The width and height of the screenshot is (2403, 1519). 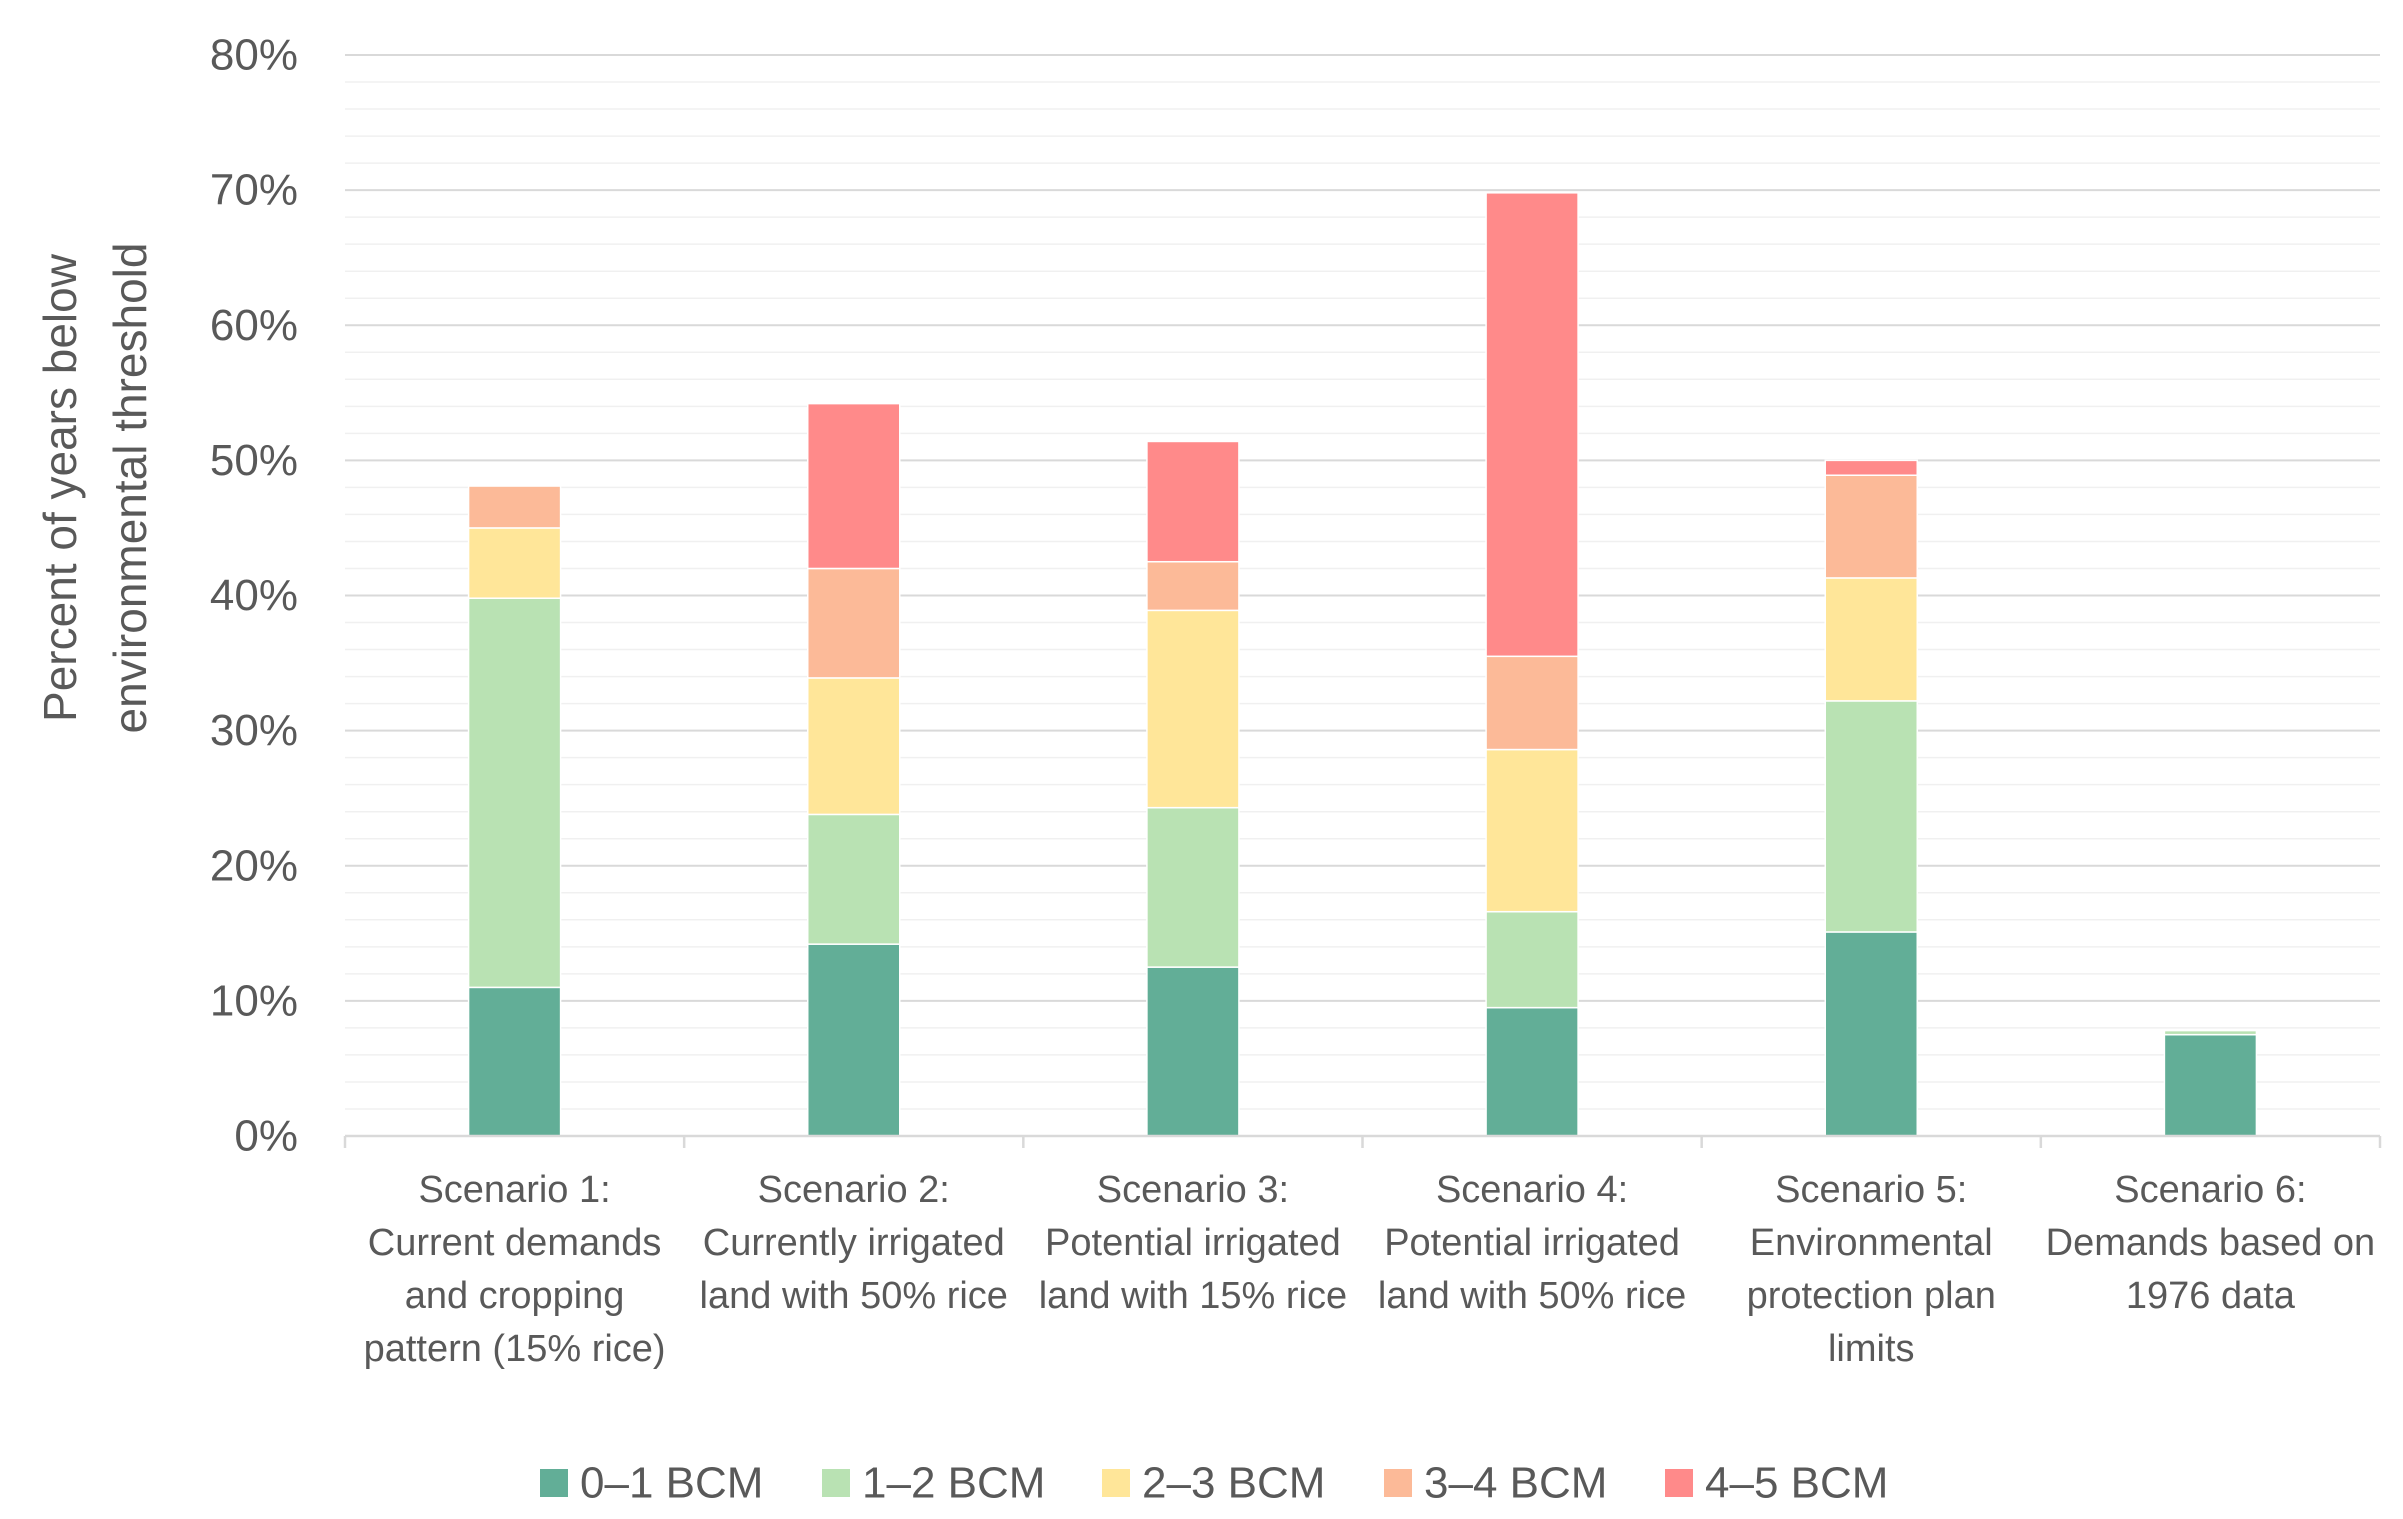 I want to click on legend: 0–1 BCM 1–2 BCM 2–3 BCM 3–4 BCM 4–5 BCM, so click(x=1214, y=1483).